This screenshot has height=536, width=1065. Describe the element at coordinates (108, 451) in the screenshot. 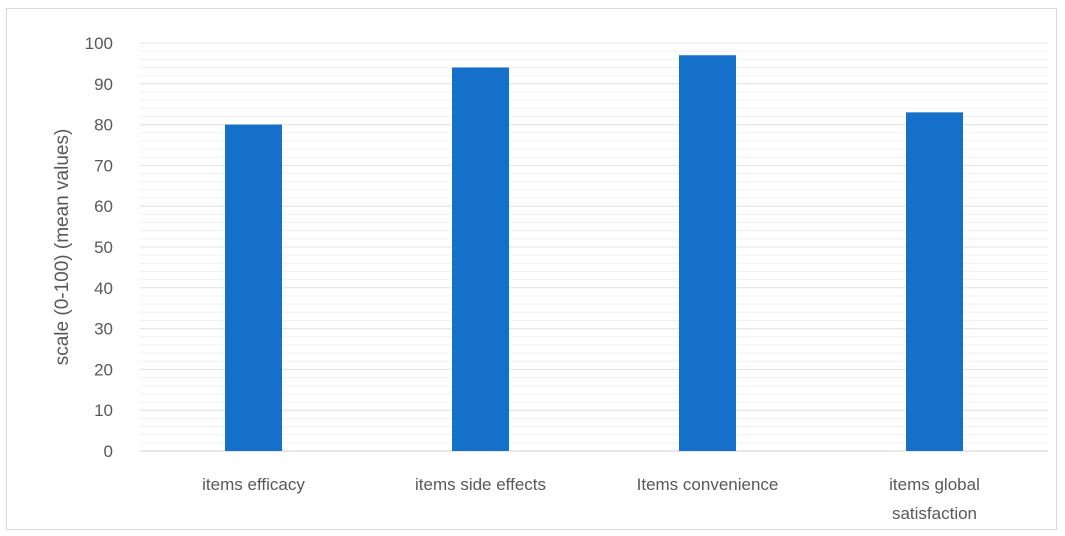

I see `y-tick-label: 0` at that location.